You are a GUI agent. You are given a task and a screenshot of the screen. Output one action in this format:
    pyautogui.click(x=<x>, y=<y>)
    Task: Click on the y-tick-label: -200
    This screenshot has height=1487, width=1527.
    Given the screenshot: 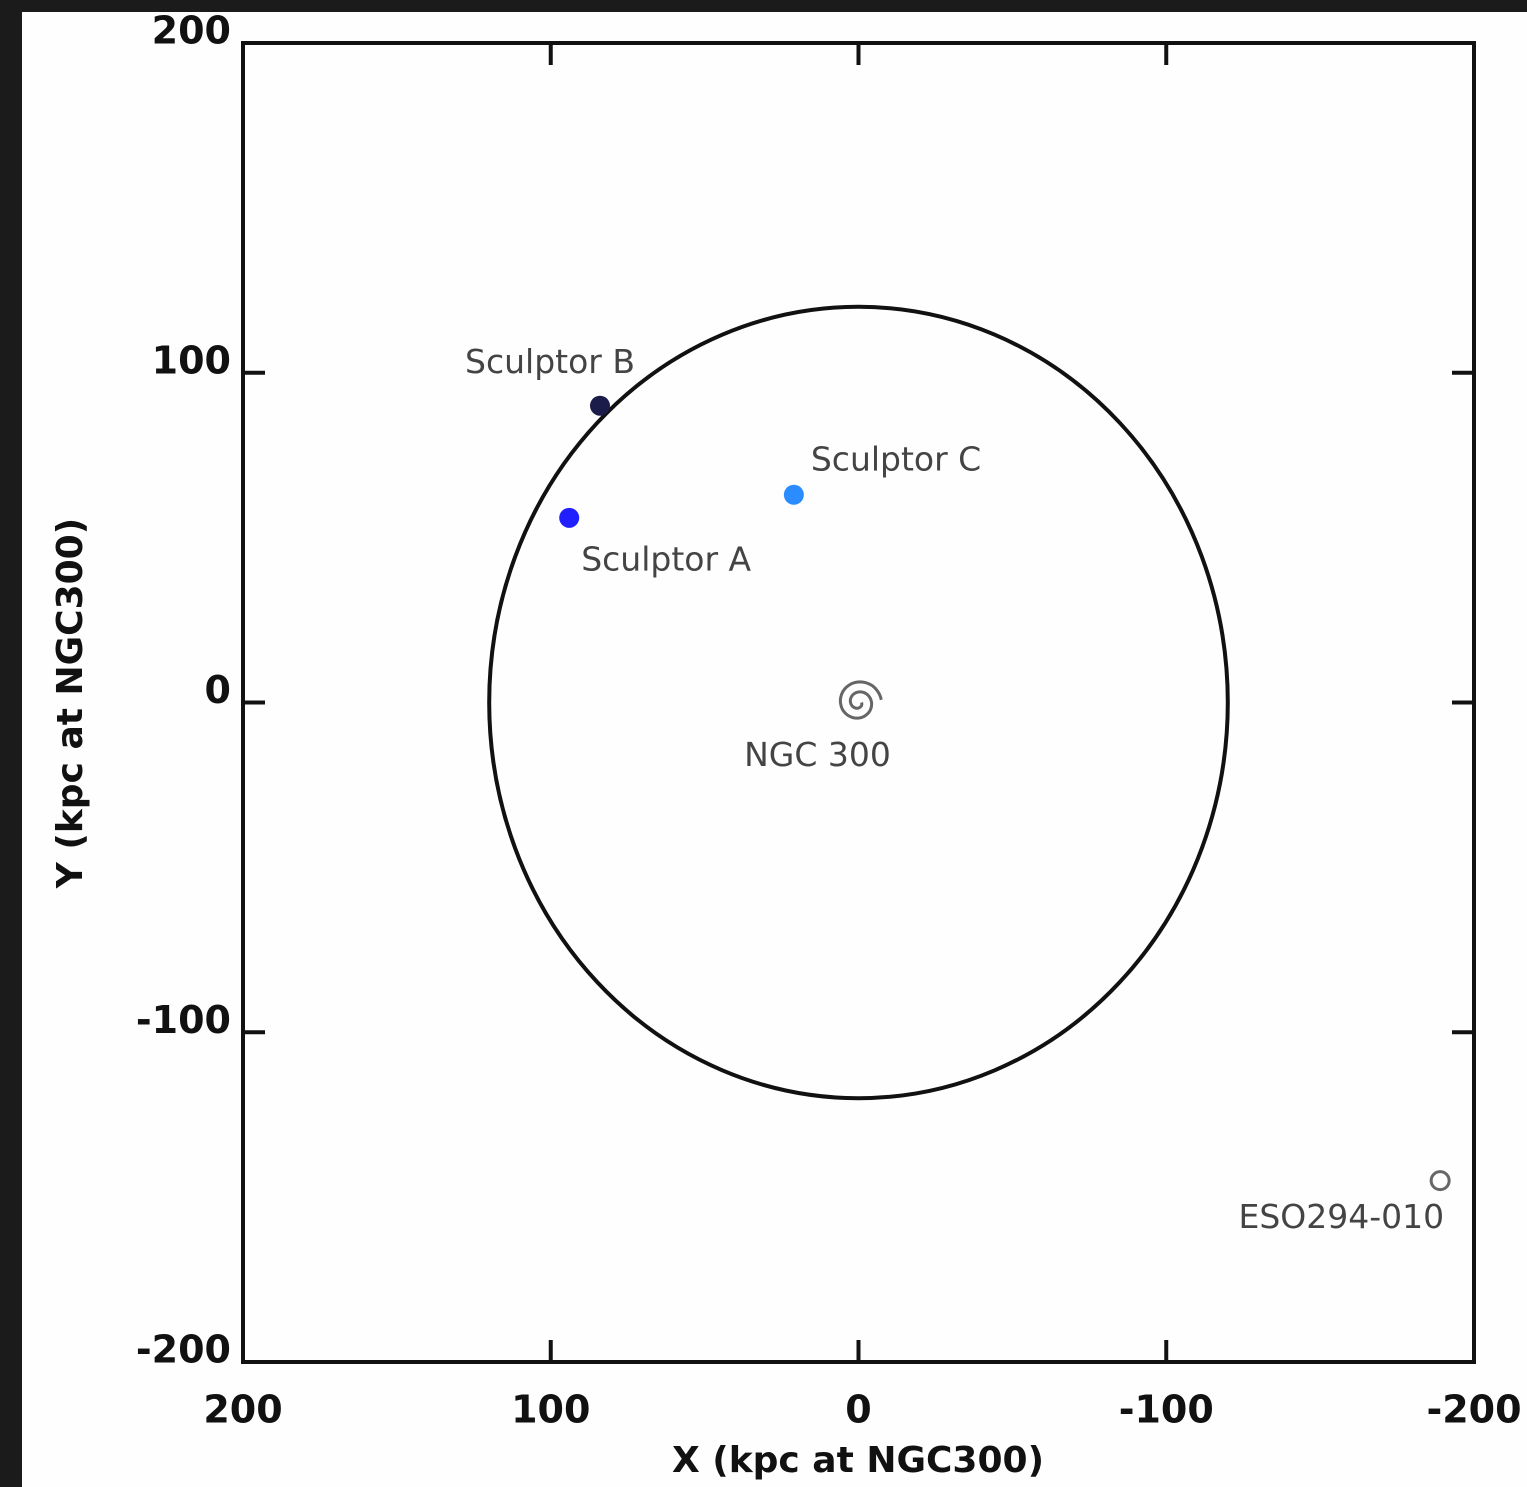 What is the action you would take?
    pyautogui.click(x=183, y=1350)
    